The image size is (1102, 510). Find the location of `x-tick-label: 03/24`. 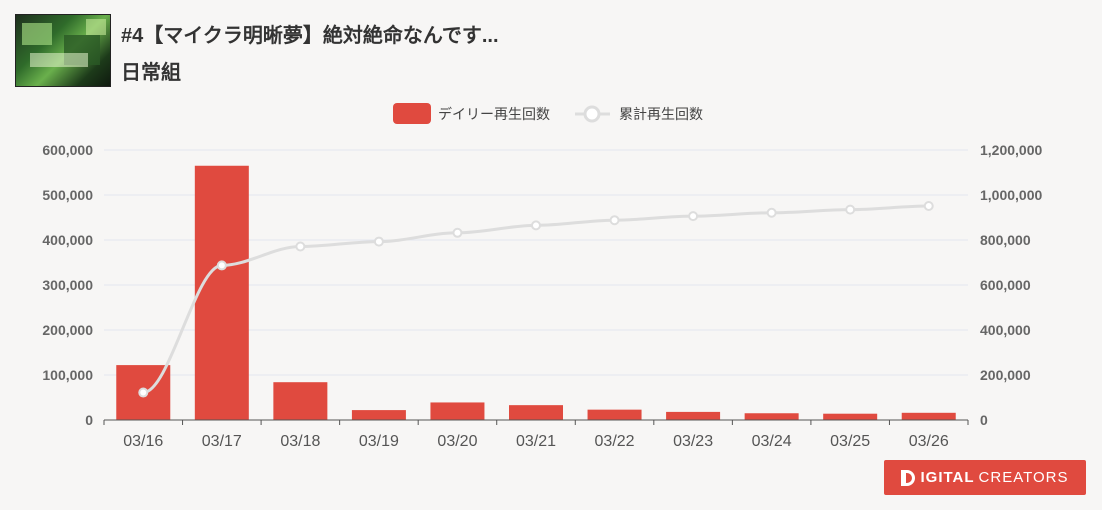

x-tick-label: 03/24 is located at coordinates (772, 441).